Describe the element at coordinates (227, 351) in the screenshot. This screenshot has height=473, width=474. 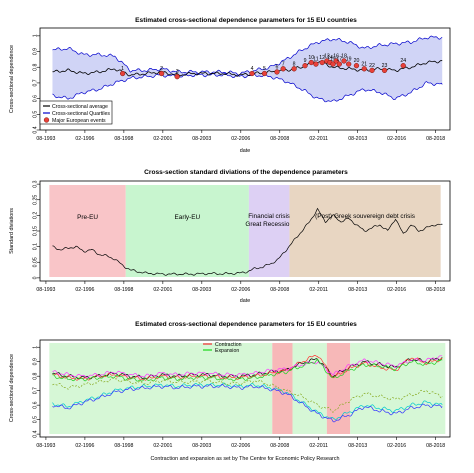
I see `legend-label-expansion: Expansion` at that location.